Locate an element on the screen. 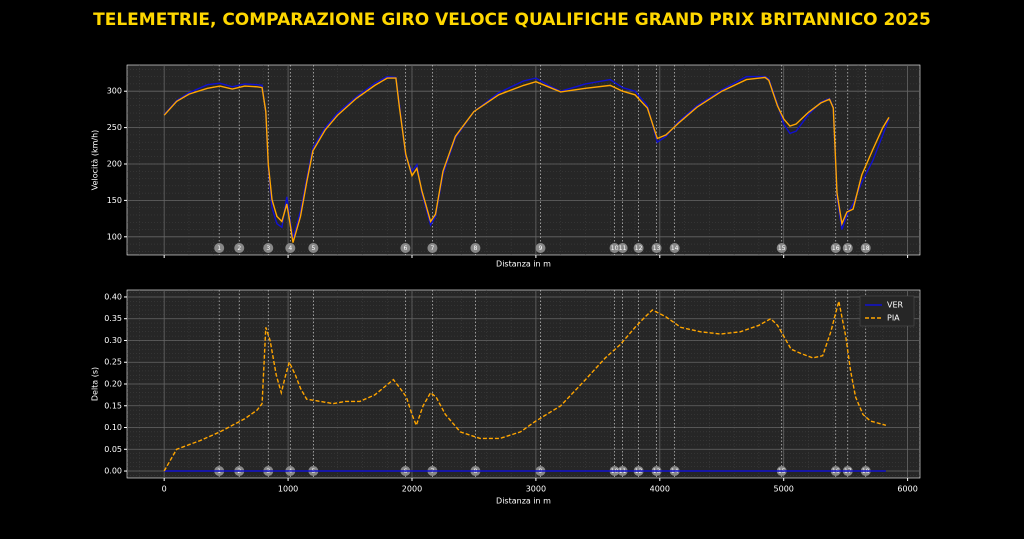 This screenshot has width=1024, height=539. y-tick-label: 300 is located at coordinates (114, 91).